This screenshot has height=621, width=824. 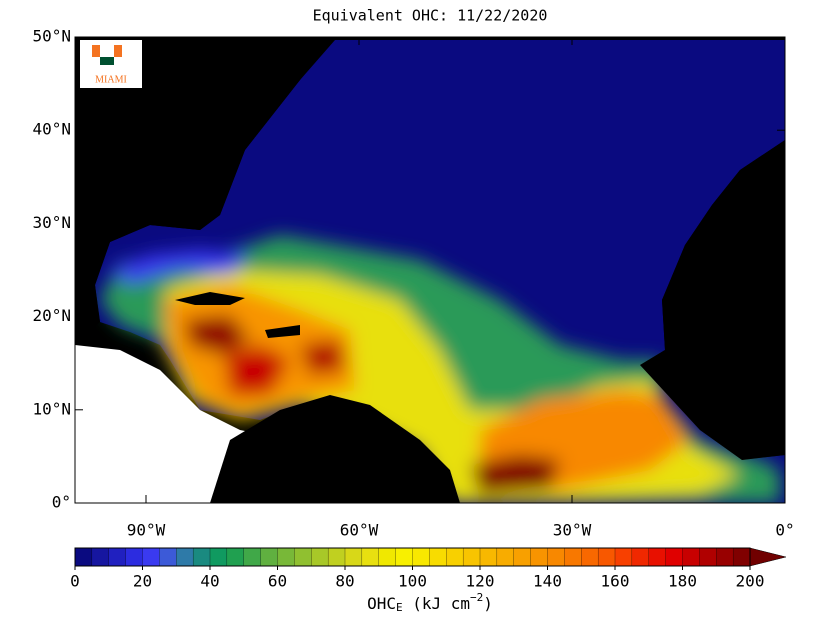 What do you see at coordinates (682, 581) in the screenshot?
I see `colorbar-tick-label: 180` at bounding box center [682, 581].